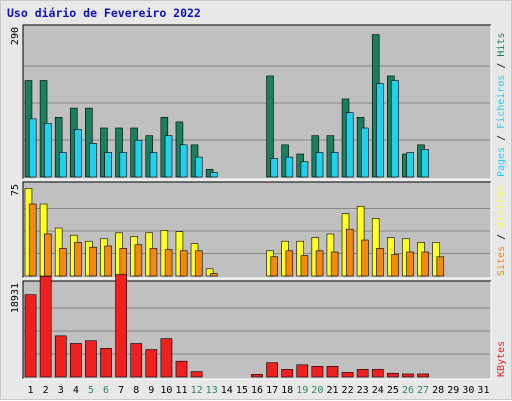 The image size is (512, 401). Describe the element at coordinates (363, 390) in the screenshot. I see `x-tick-label: 23` at that location.